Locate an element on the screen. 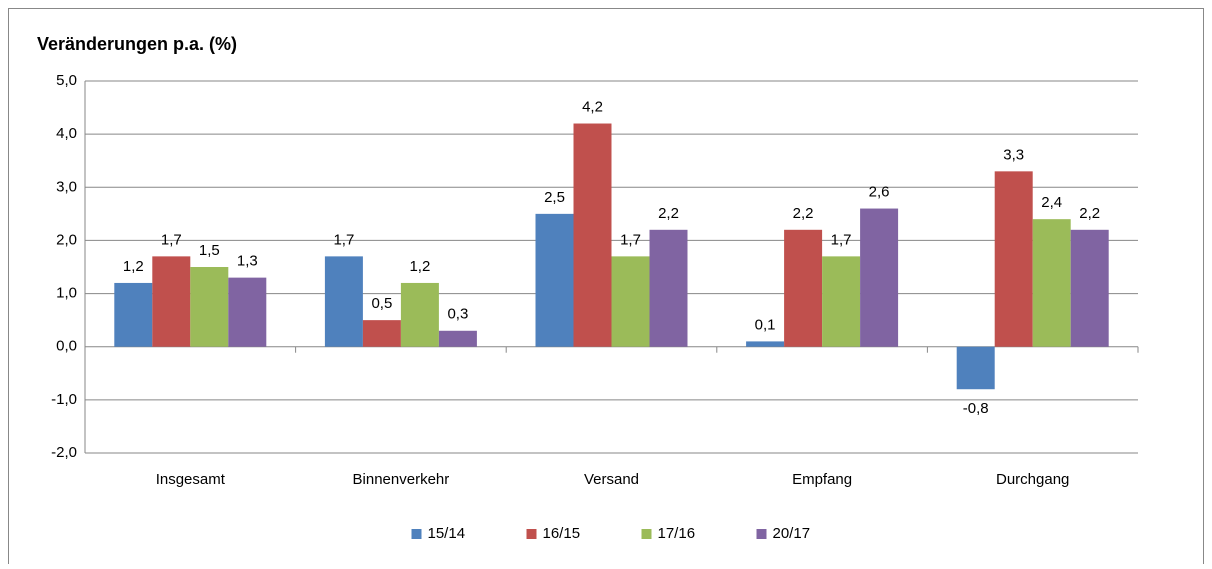 This screenshot has width=1212, height=569. y-tick-label: 0,0 is located at coordinates (66, 346).